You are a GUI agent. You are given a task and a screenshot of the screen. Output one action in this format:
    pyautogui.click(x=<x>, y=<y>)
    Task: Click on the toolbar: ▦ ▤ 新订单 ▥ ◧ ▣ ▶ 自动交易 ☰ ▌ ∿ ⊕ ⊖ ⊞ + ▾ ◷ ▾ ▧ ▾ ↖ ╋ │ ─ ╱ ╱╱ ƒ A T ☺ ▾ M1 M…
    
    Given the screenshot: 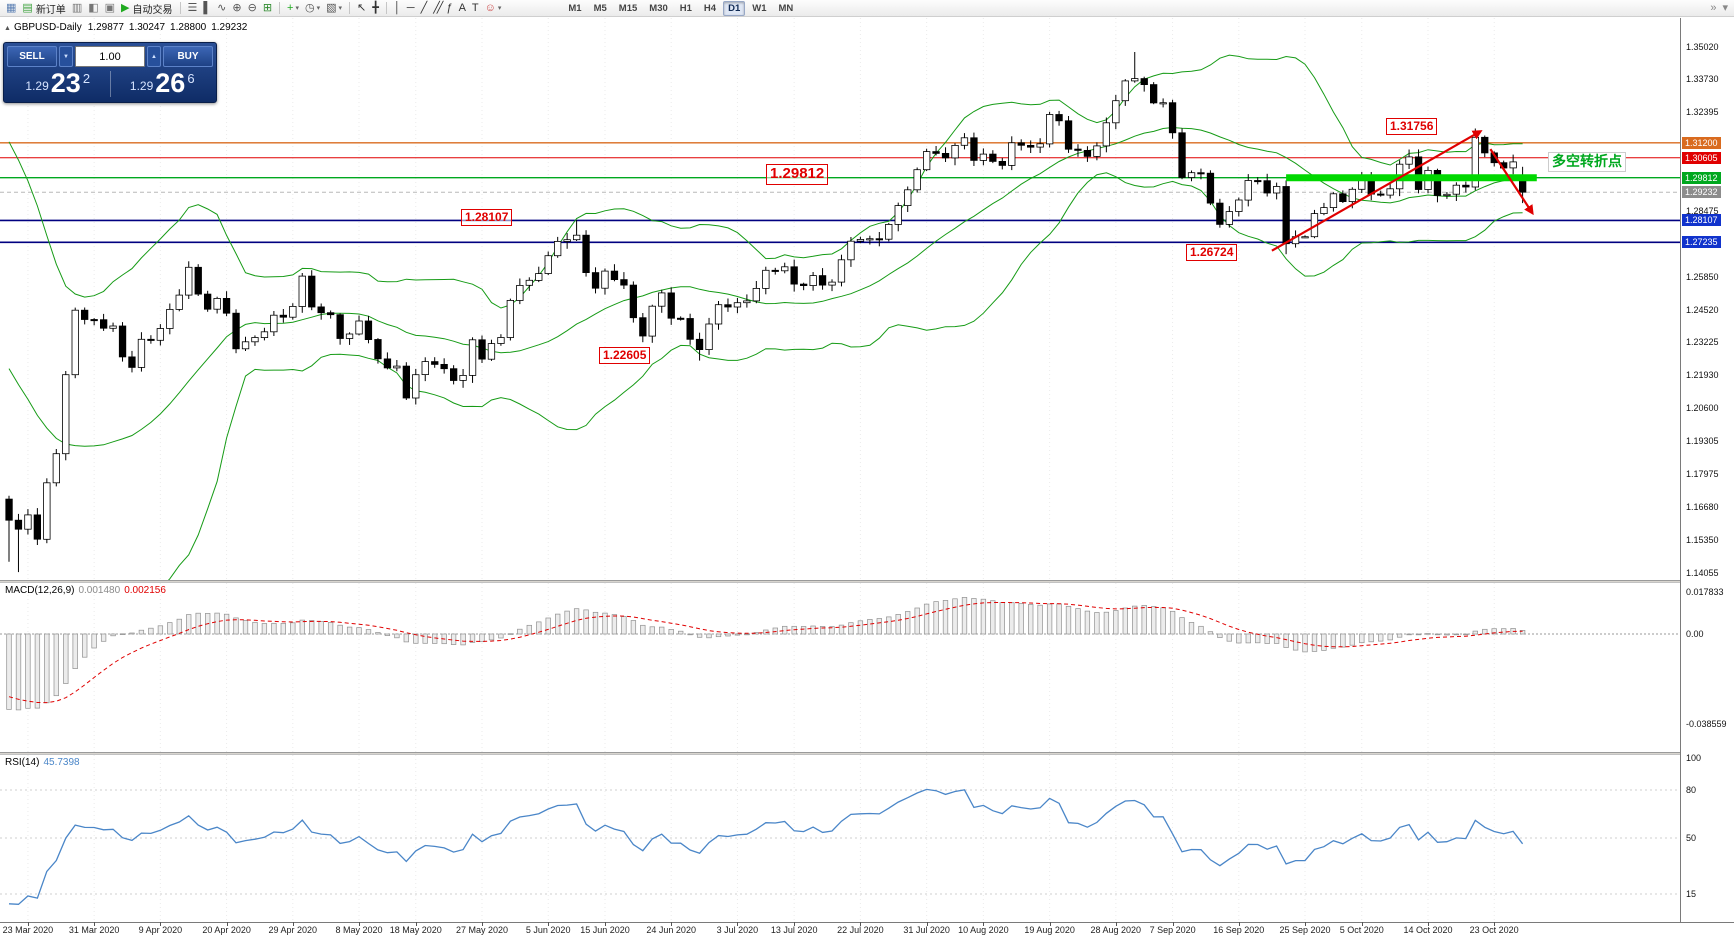 What is the action you would take?
    pyautogui.click(x=867, y=8)
    